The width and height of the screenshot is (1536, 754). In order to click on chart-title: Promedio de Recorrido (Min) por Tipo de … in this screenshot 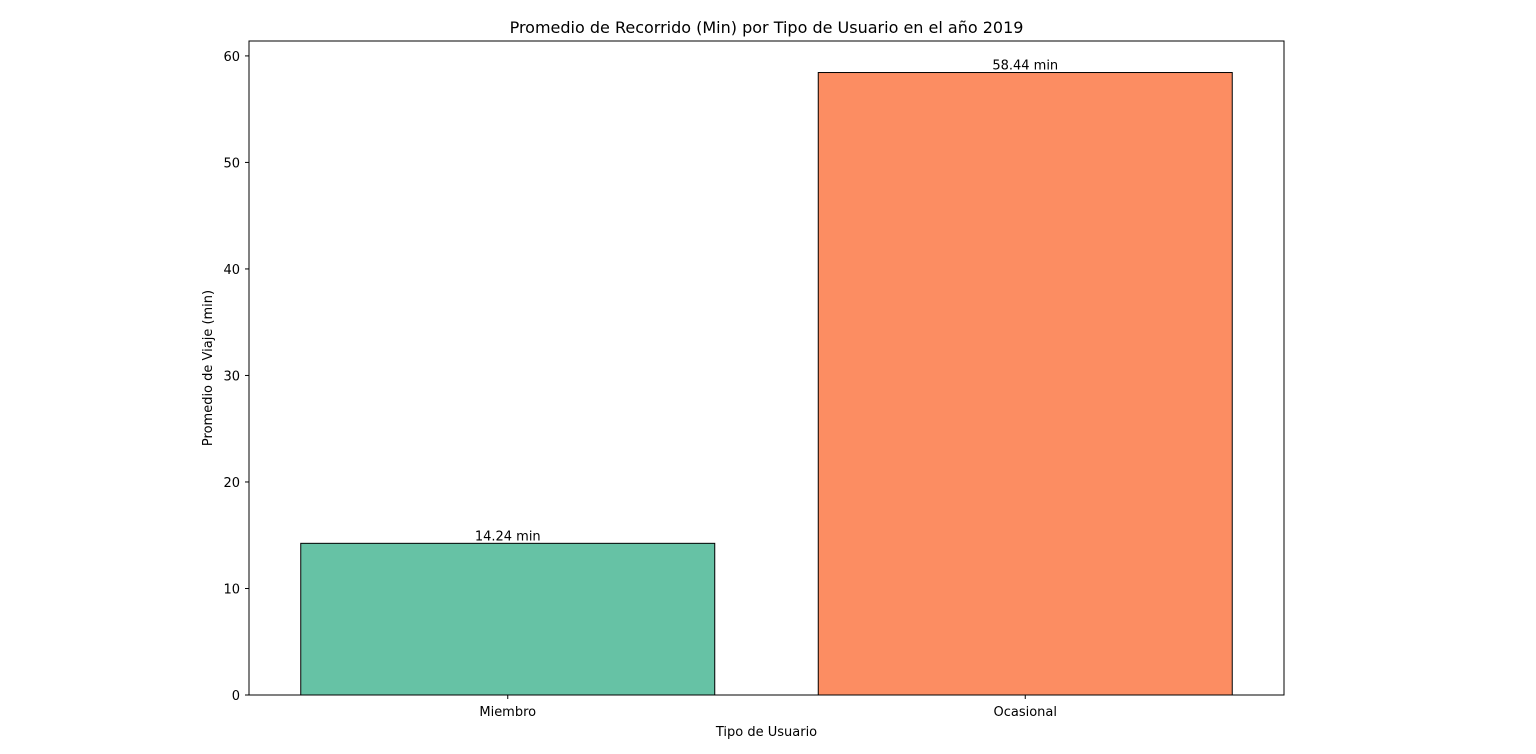, I will do `click(767, 27)`.